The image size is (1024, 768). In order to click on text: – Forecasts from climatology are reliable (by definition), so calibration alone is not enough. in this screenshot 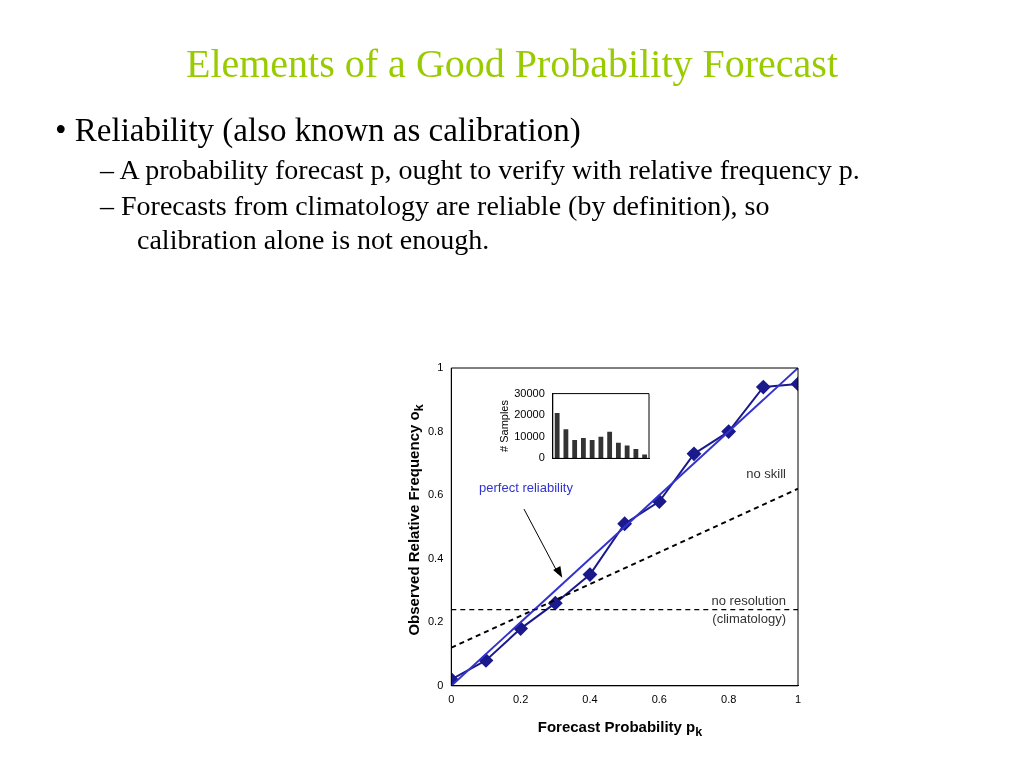, I will do `click(434, 223)`.